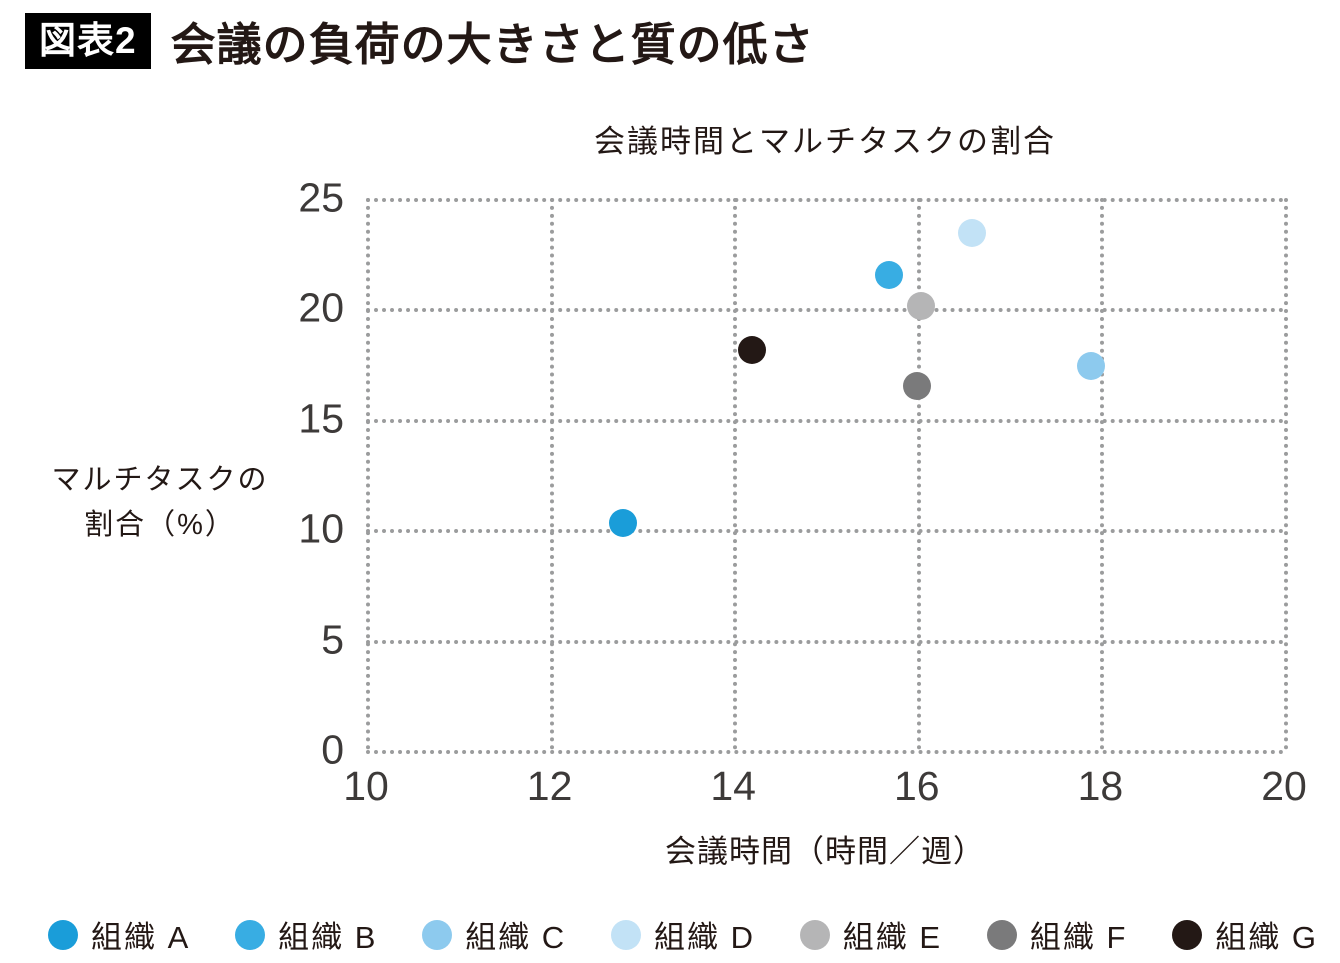 The image size is (1340, 963). What do you see at coordinates (825, 851) in the screenshot?
I see `x-axis-label: 会議時間（時間／週）` at bounding box center [825, 851].